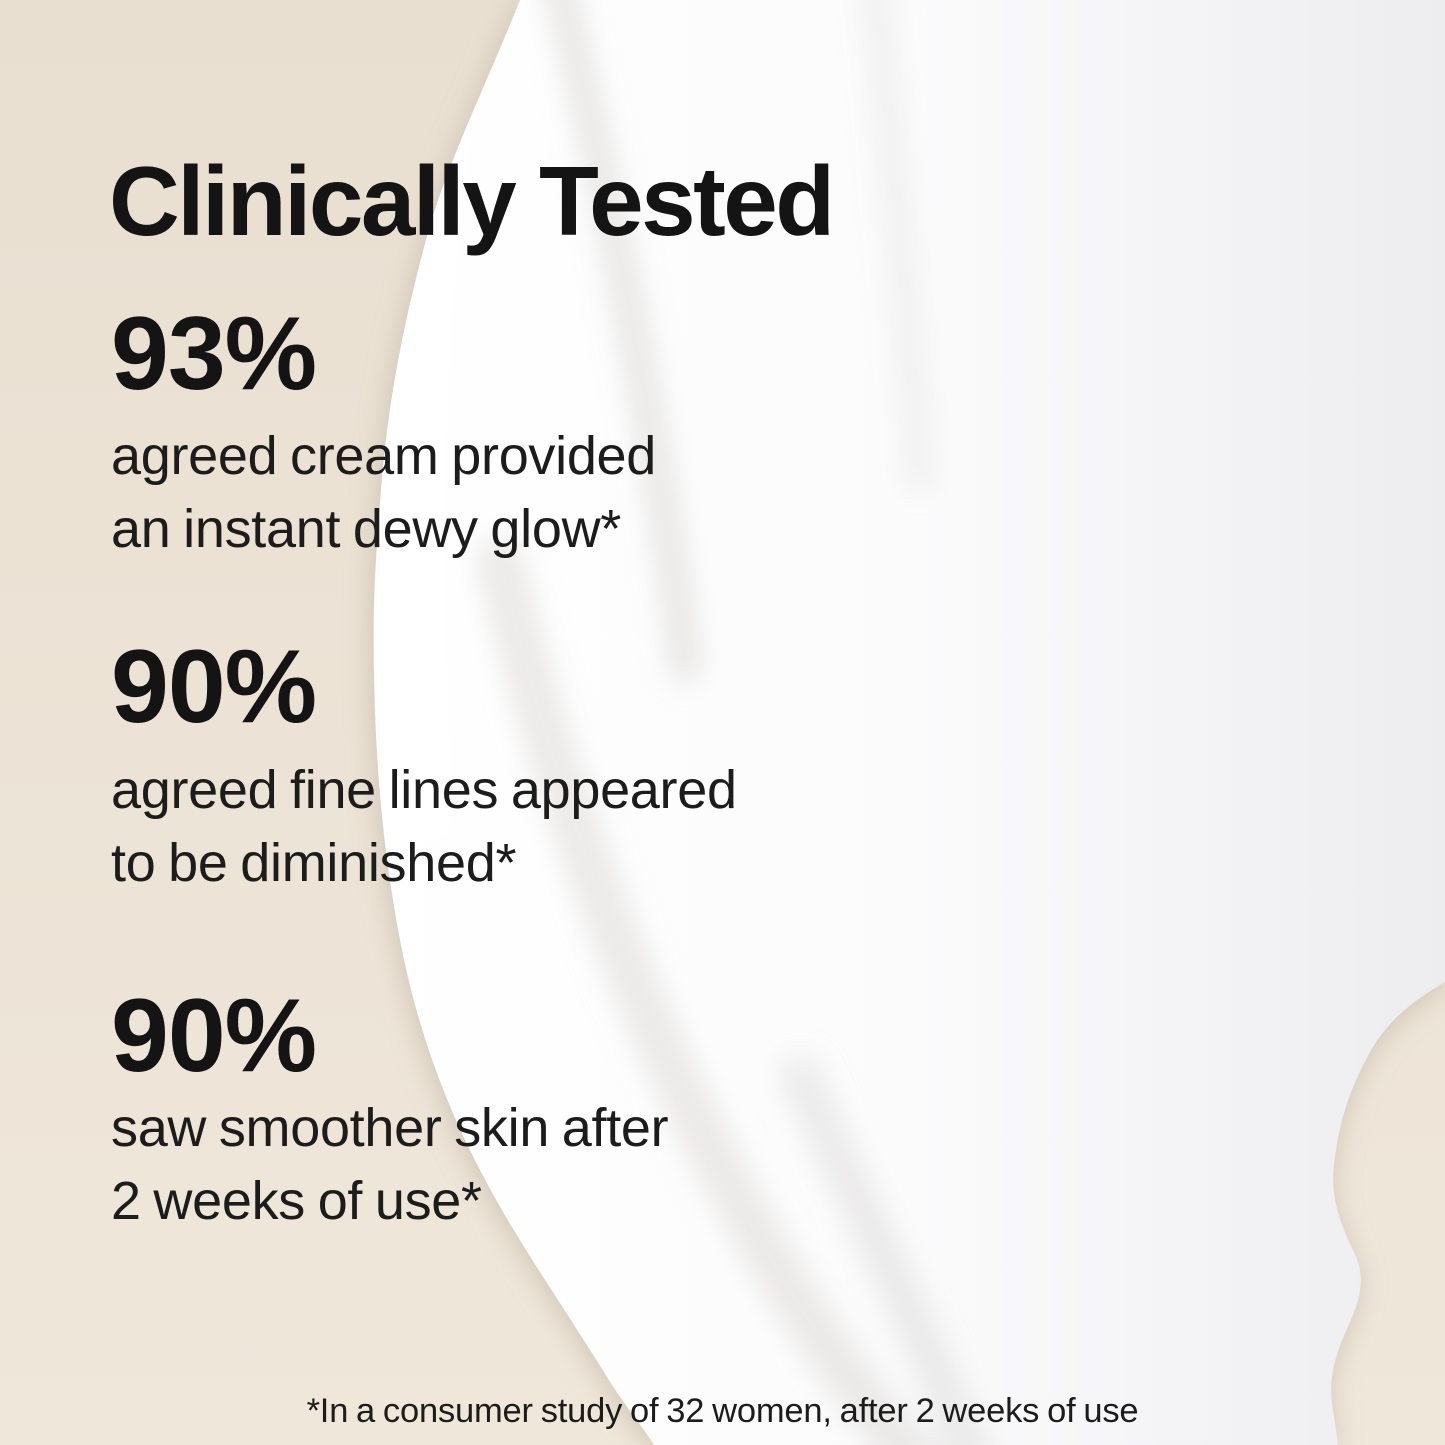 Image resolution: width=1445 pixels, height=1445 pixels. Describe the element at coordinates (390, 1165) in the screenshot. I see `stat-description-3: saw smoother skin after 2 weeks of use*` at that location.